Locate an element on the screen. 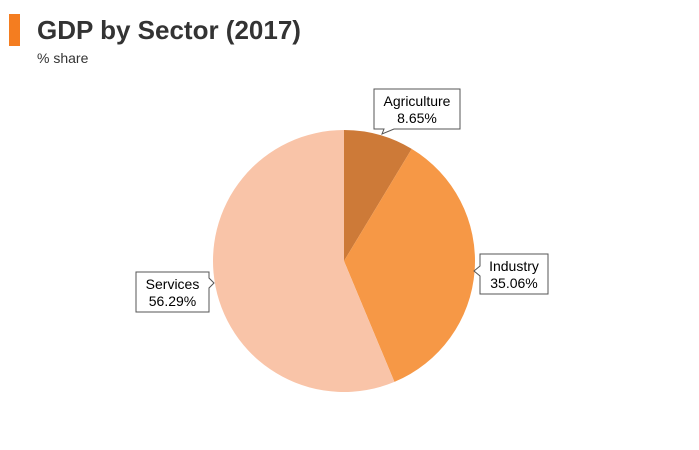 The height and width of the screenshot is (450, 699). data-label-name: Agriculture is located at coordinates (417, 101).